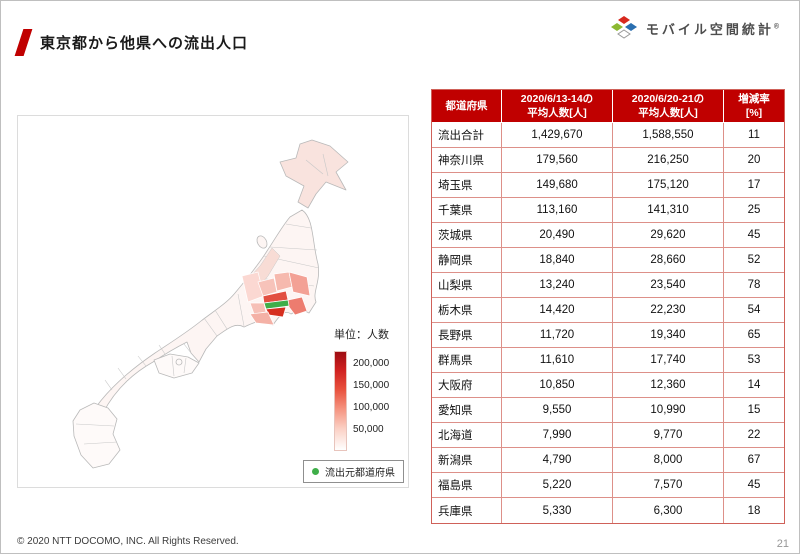  I want to click on value-cell: 5,220, so click(557, 486).